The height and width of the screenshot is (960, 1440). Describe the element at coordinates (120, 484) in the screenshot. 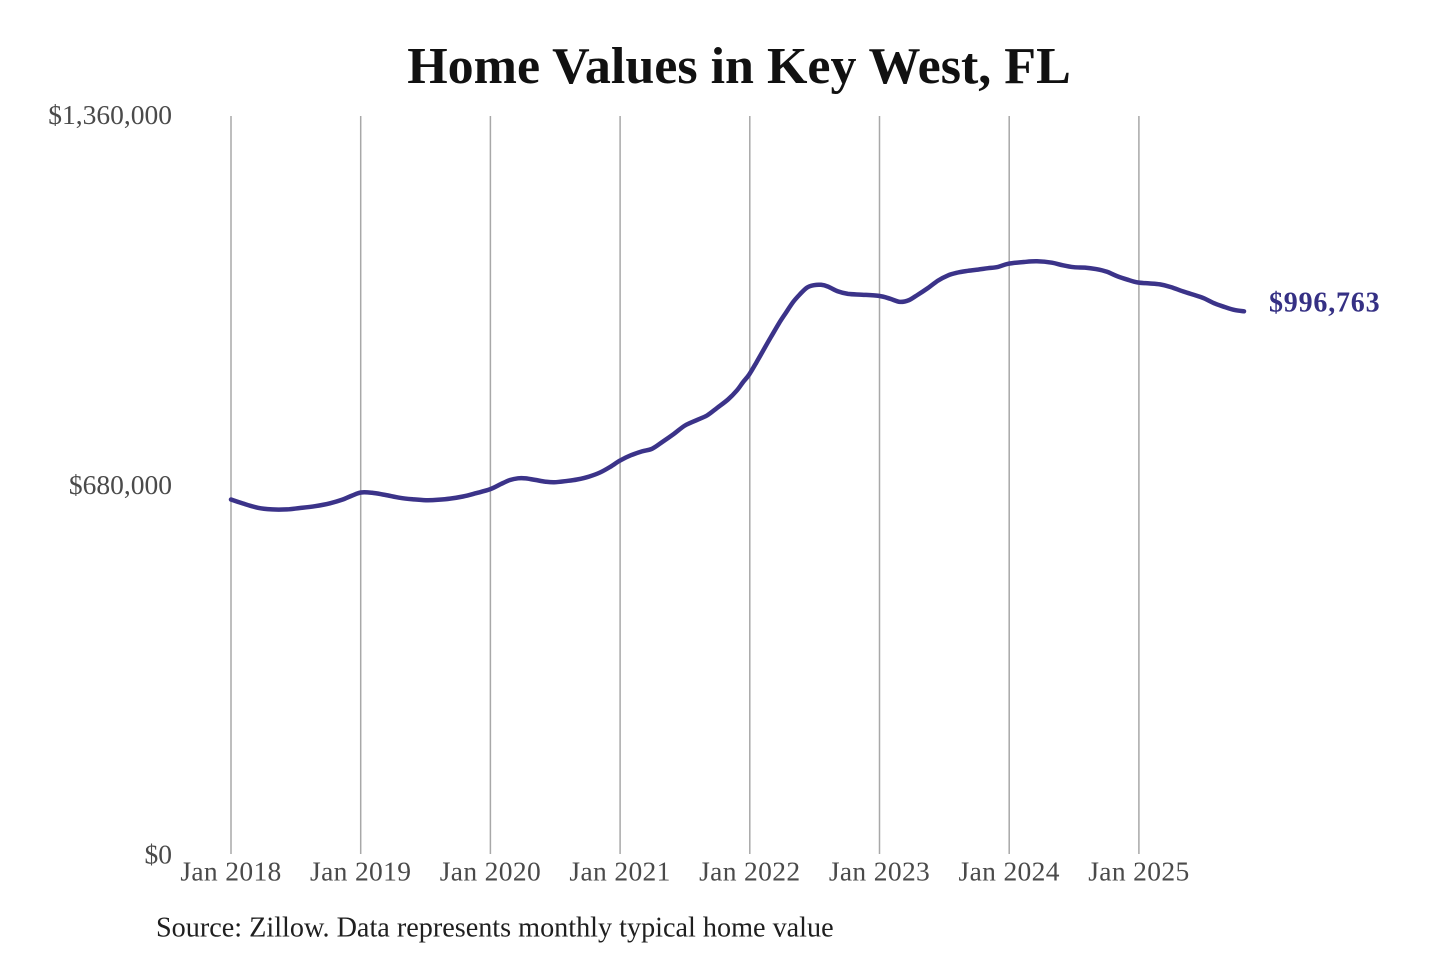

I see `svg-text: $680,000` at that location.